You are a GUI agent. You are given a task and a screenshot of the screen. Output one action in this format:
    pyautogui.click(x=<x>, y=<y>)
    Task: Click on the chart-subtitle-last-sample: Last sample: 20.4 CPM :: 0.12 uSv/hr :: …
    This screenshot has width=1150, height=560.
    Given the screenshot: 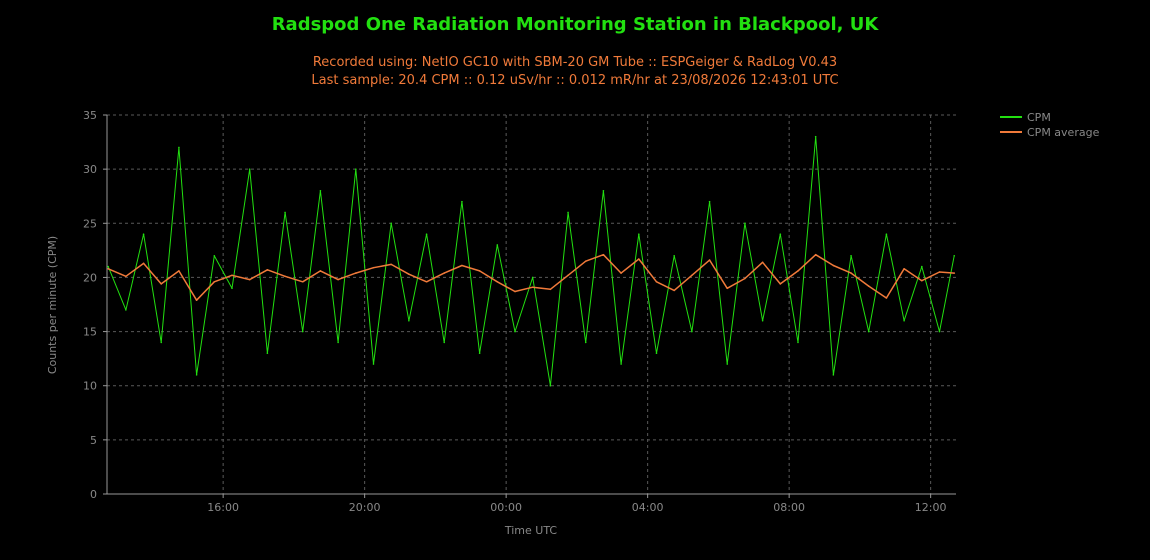 What is the action you would take?
    pyautogui.click(x=575, y=80)
    